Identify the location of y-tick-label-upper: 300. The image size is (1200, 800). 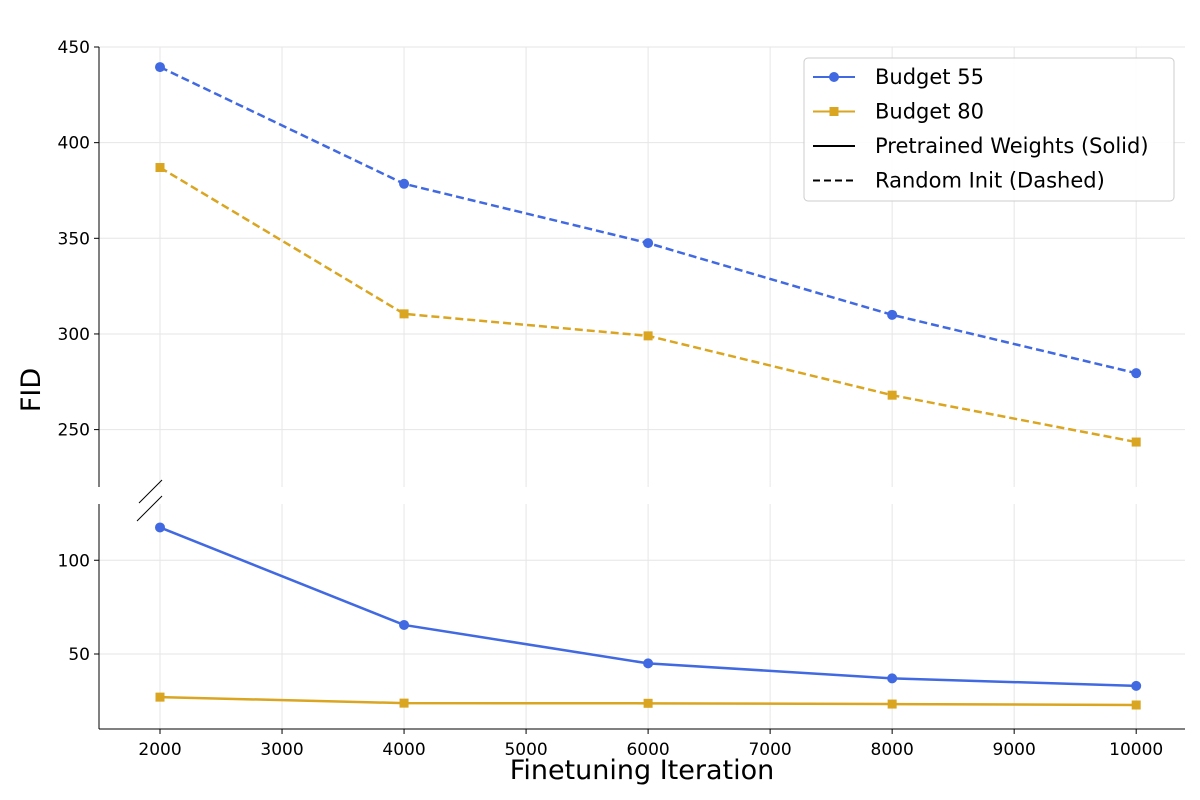
(74, 335).